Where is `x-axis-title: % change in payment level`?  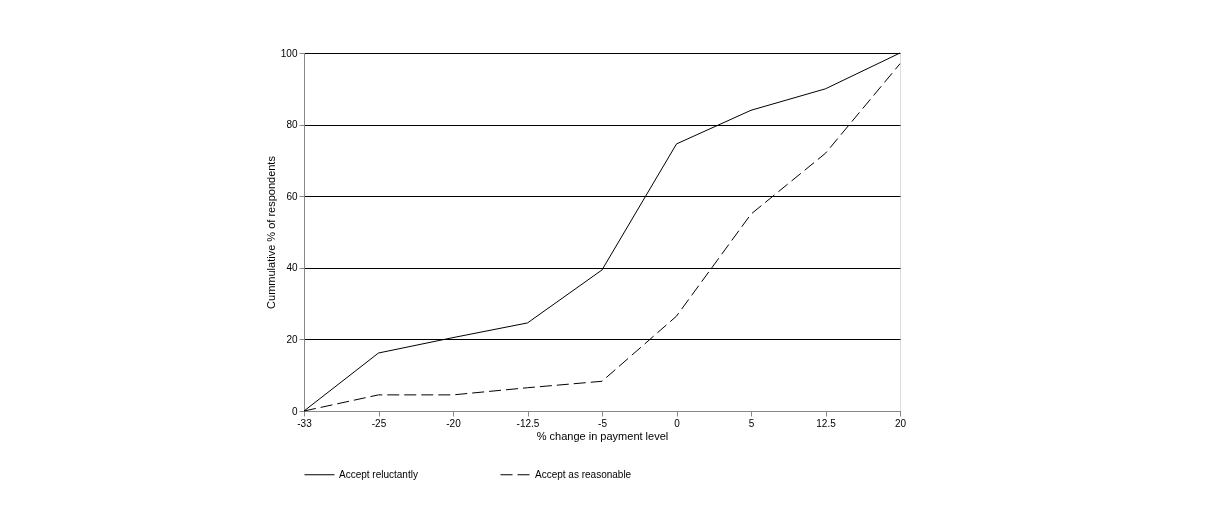
x-axis-title: % change in payment level is located at coordinates (602, 435).